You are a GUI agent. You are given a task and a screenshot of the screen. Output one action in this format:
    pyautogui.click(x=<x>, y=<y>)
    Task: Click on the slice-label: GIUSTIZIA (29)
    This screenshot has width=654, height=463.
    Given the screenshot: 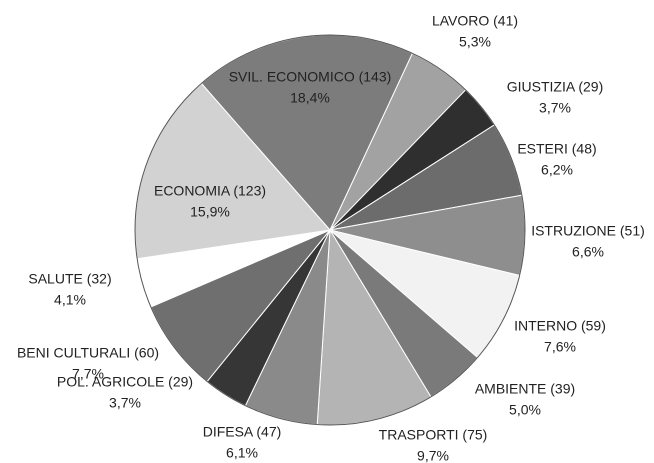 What is the action you would take?
    pyautogui.click(x=555, y=87)
    